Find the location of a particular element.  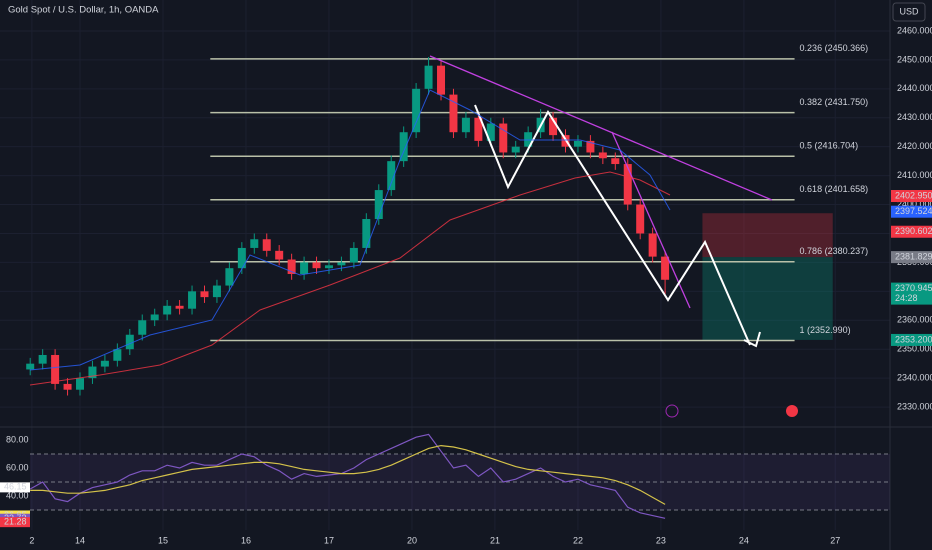

fib-label: 0.382 (2431.750) is located at coordinates (834, 102).